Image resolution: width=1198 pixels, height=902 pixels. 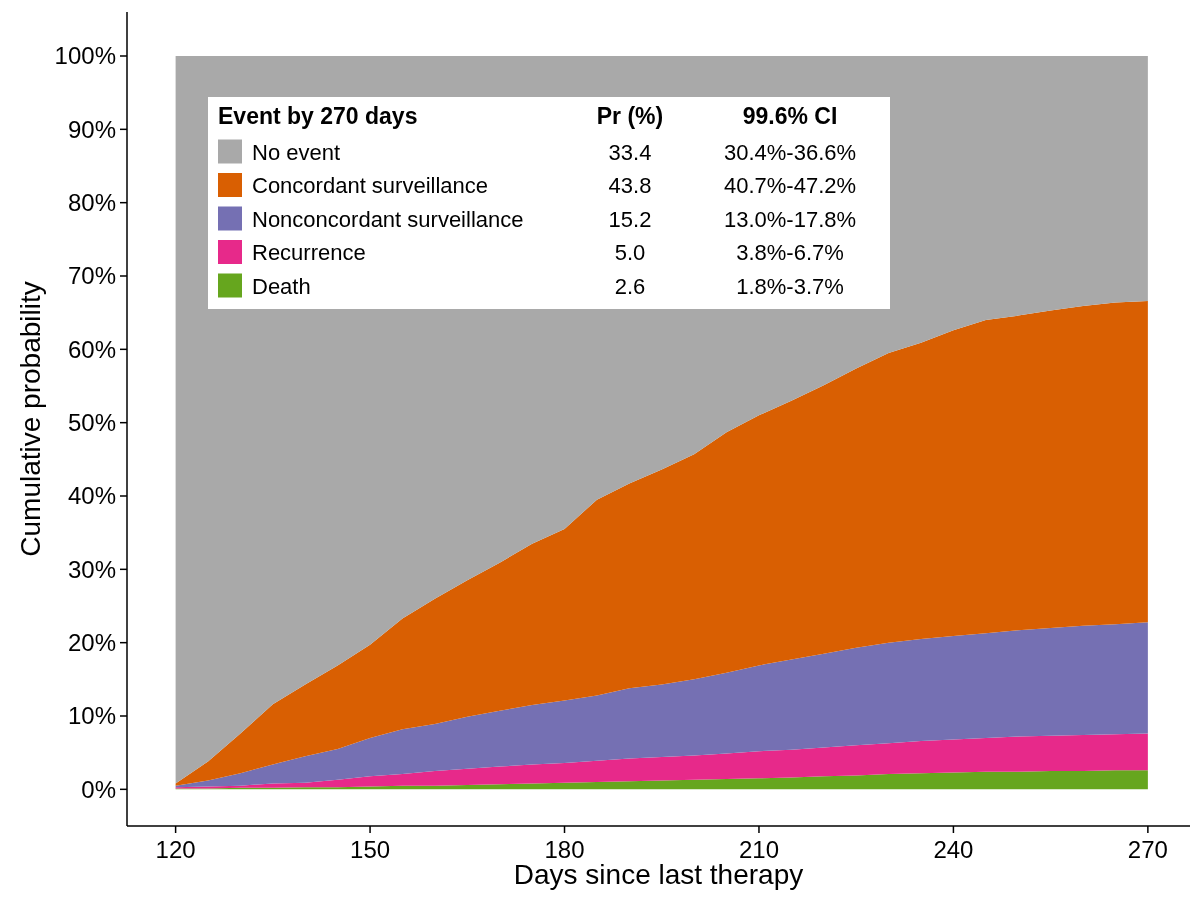 I want to click on annotation: 13.0%-17.8%, so click(x=790, y=219).